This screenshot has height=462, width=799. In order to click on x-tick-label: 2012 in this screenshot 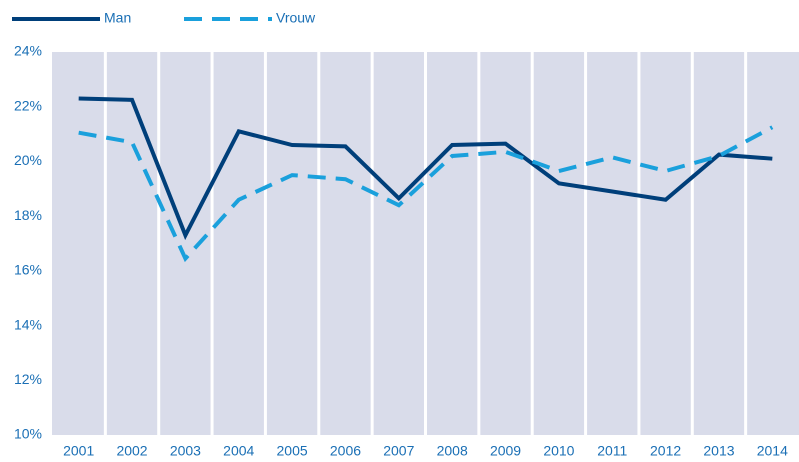, I will do `click(665, 451)`.